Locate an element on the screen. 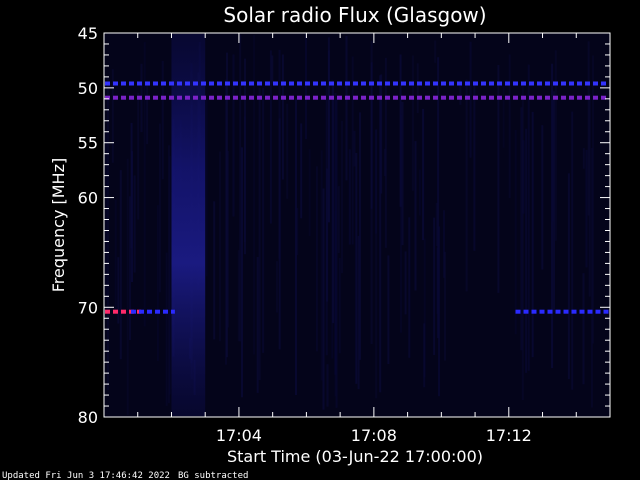 The image size is (640, 480). chart-title: Solar radio Flux (Glasgow) is located at coordinates (354, 15).